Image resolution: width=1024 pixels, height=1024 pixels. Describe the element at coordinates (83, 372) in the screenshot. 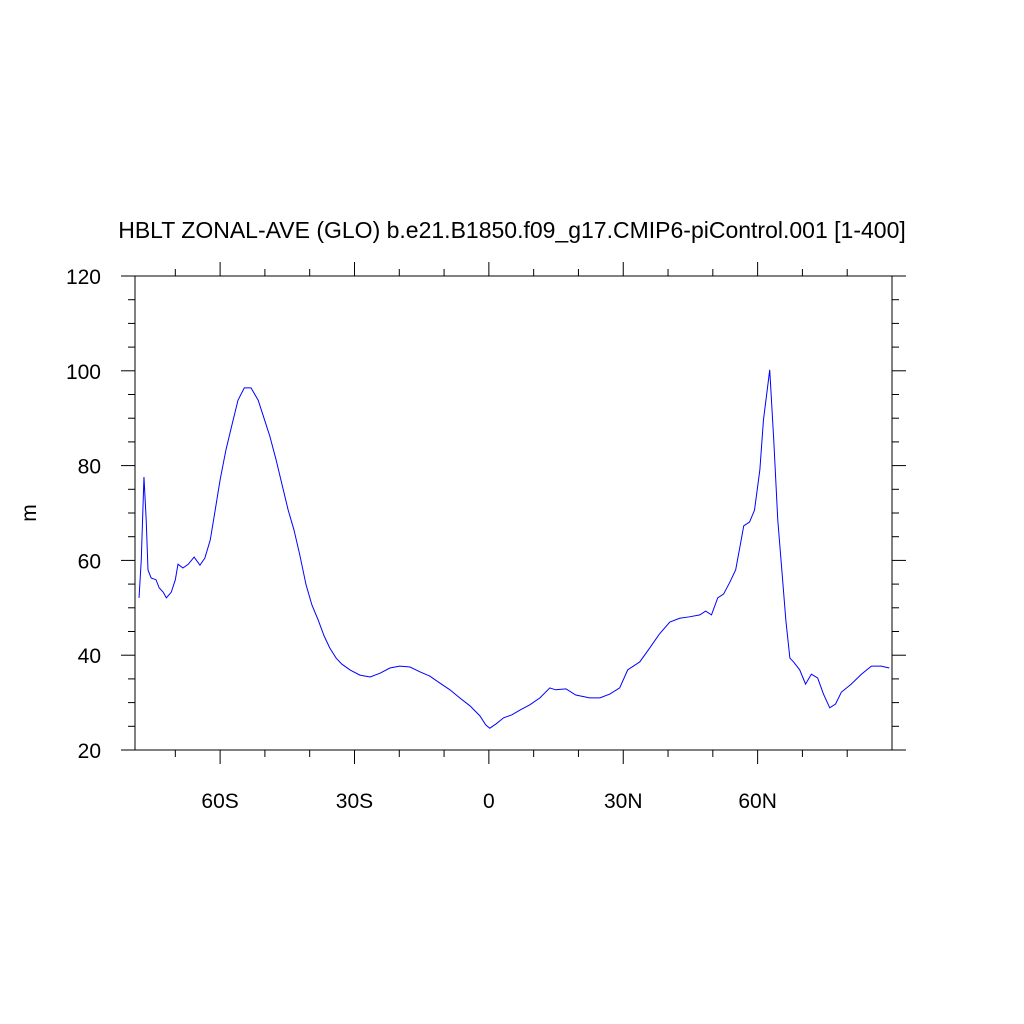

I see `y-tick-label: 100` at that location.